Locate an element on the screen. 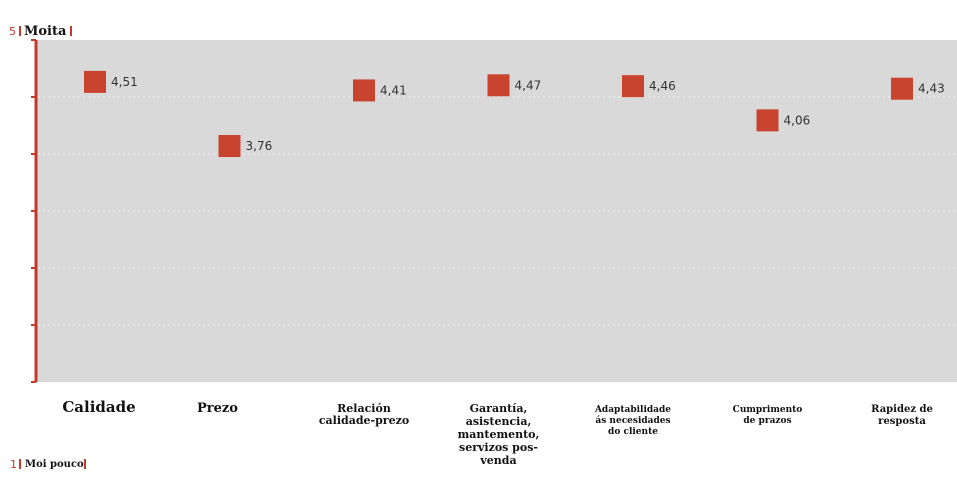 The image size is (957, 496). category-label-line: Garantía, is located at coordinates (499, 408).